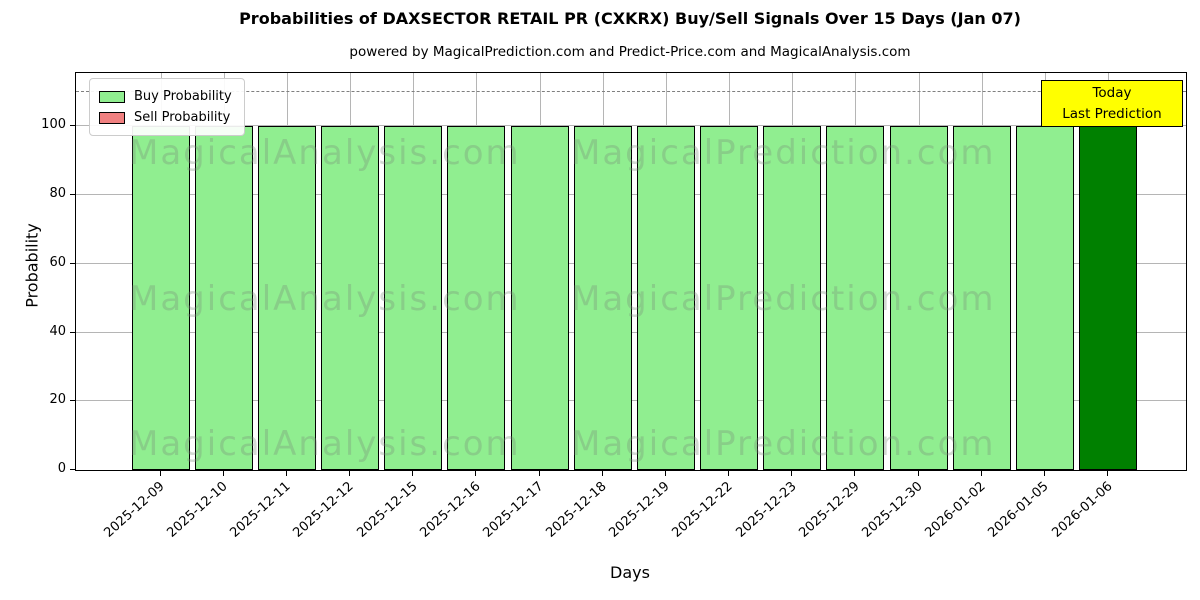 The image size is (1200, 600). Describe the element at coordinates (61, 468) in the screenshot. I see `y-tick-label: 0` at that location.